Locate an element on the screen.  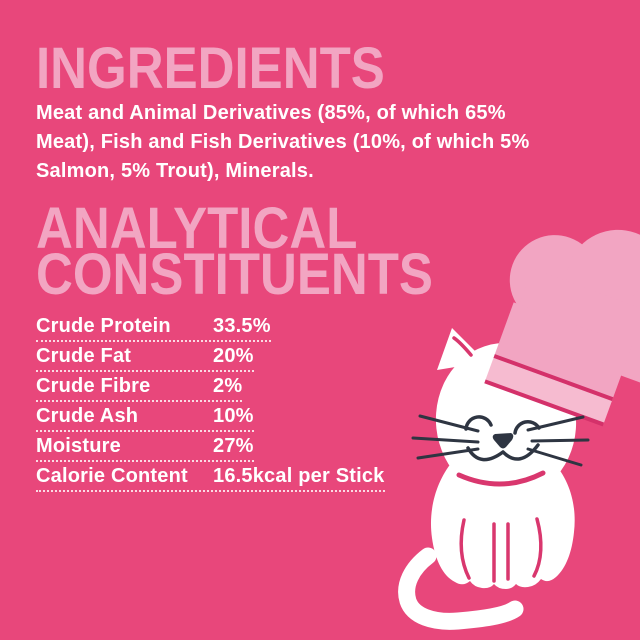
table-row: Crude Fat 20% is located at coordinates (145, 358).